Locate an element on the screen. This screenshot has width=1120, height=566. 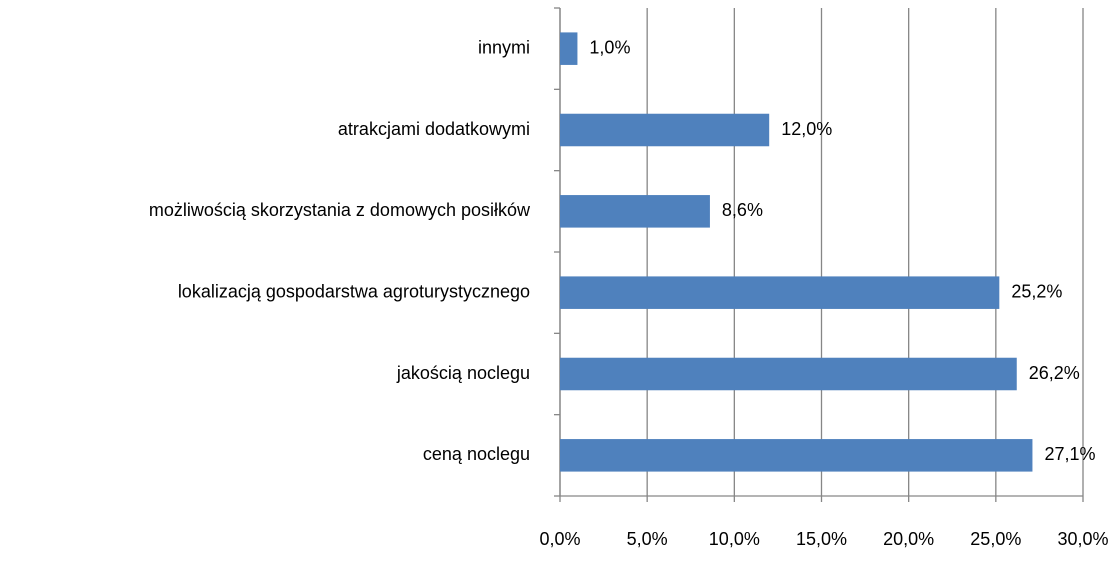
y-tick-label: ceną noclegu is located at coordinates (476, 454).